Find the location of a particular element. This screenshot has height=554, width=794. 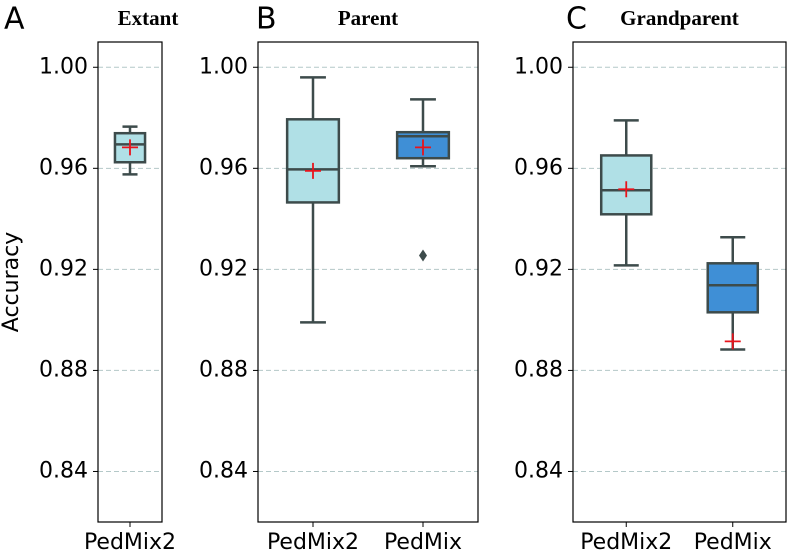

chart-title: Parent is located at coordinates (368, 18).